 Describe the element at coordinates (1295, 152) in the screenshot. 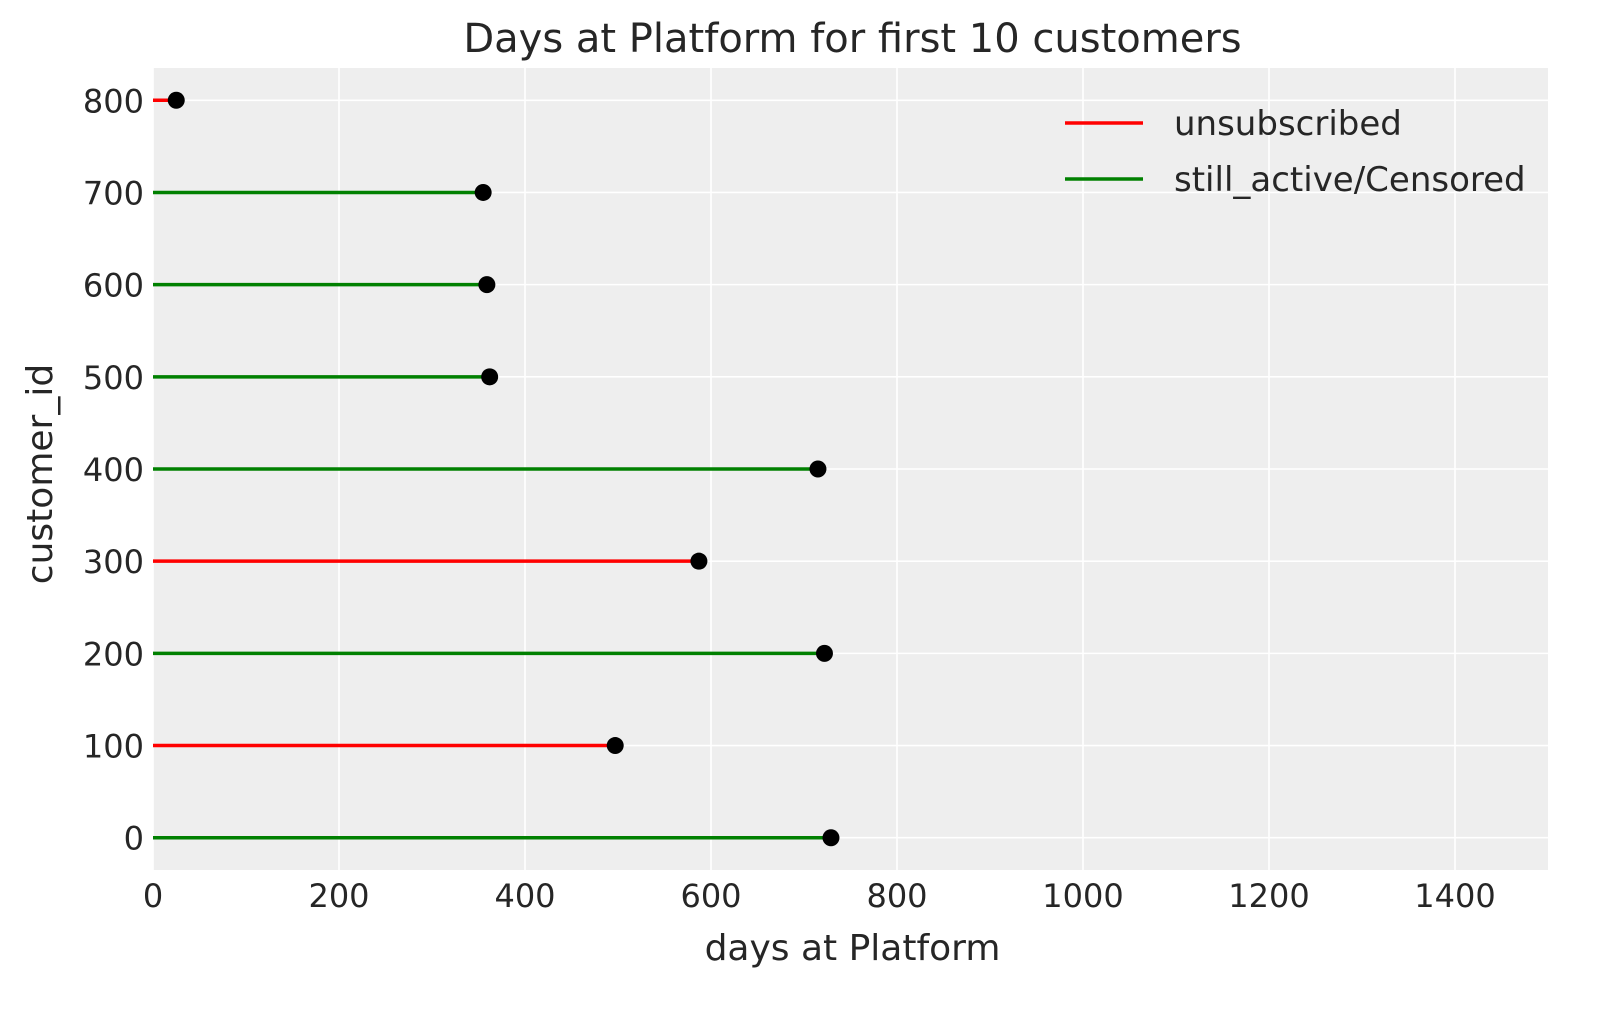

I see `legend: unsubscribed still_active/Censored` at that location.